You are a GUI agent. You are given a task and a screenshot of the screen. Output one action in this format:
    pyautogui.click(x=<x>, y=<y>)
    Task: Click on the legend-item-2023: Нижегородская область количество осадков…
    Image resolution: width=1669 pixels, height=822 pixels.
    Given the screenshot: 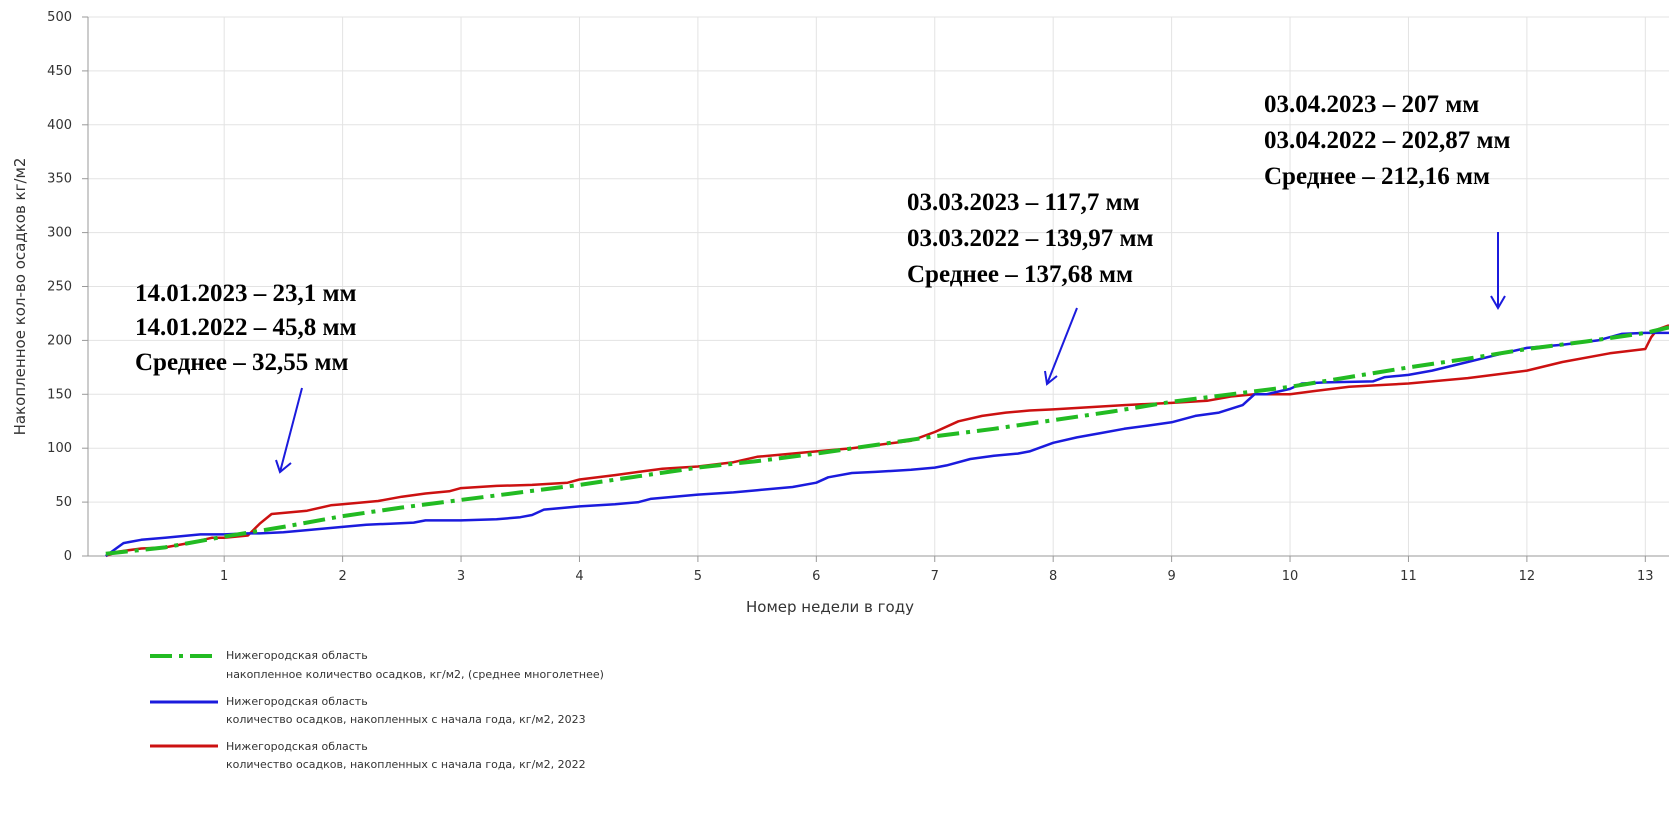 What is the action you would take?
    pyautogui.click(x=368, y=710)
    